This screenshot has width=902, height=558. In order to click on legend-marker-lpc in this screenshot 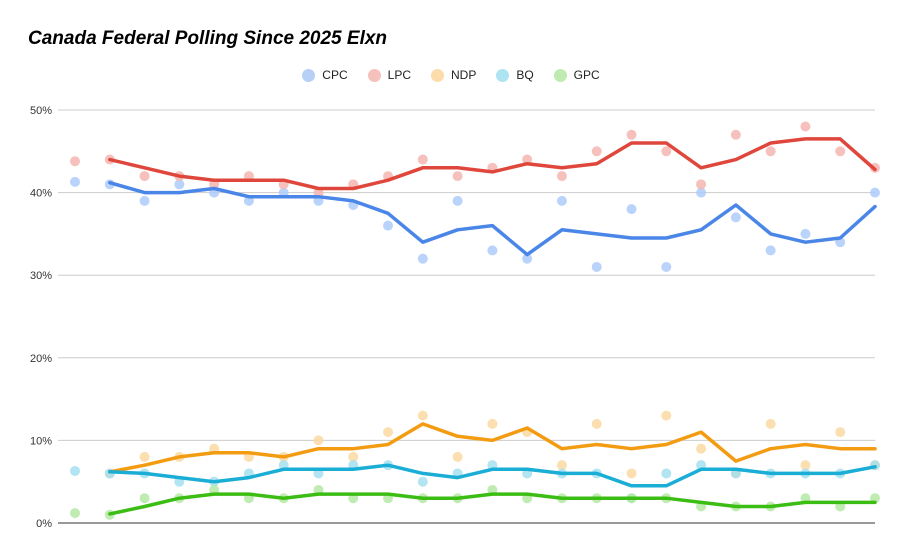, I will do `click(374, 75)`.